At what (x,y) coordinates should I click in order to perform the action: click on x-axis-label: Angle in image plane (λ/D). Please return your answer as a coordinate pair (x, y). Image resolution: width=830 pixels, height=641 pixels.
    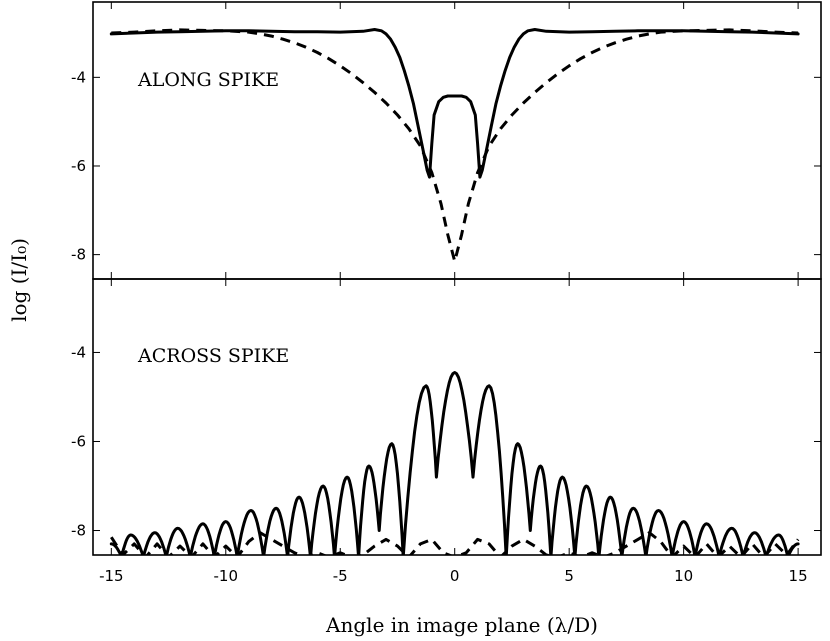
    Looking at the image, I should click on (461, 625).